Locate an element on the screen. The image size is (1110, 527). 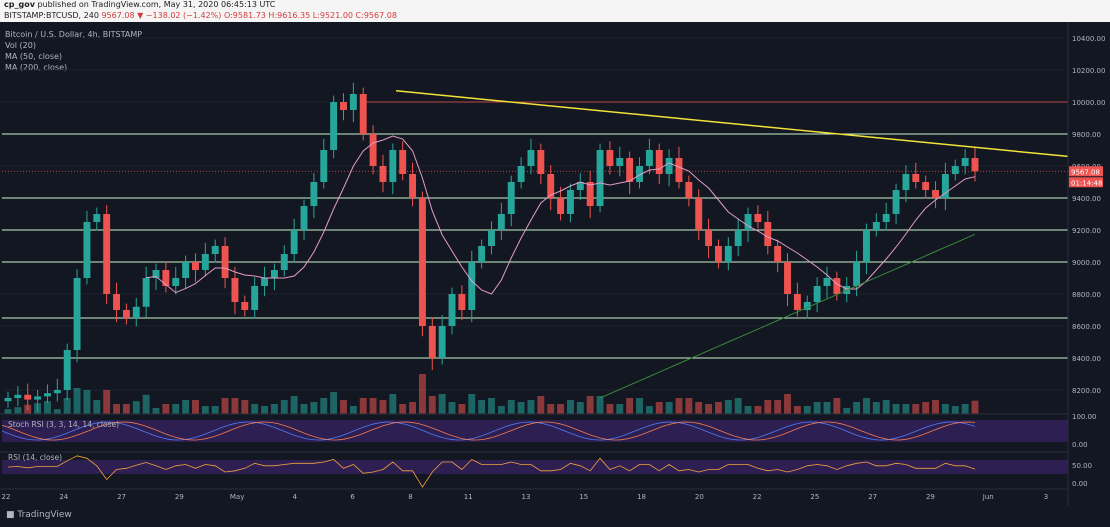
legend-ma200: MA (200, close) is located at coordinates (36, 67).